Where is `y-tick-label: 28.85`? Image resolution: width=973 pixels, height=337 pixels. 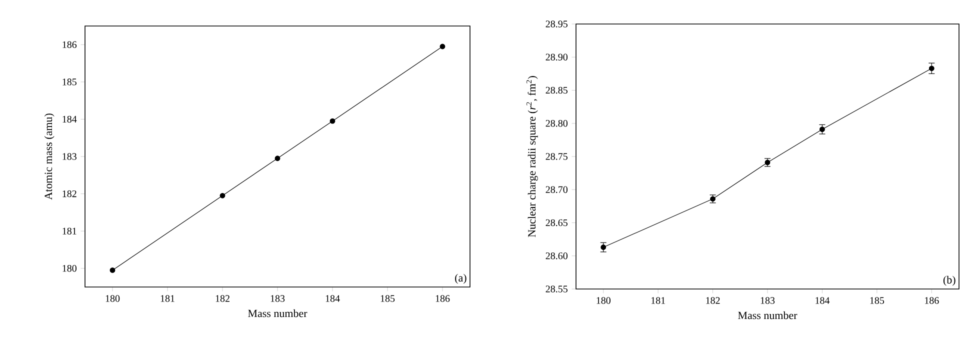
y-tick-label: 28.85 is located at coordinates (557, 90).